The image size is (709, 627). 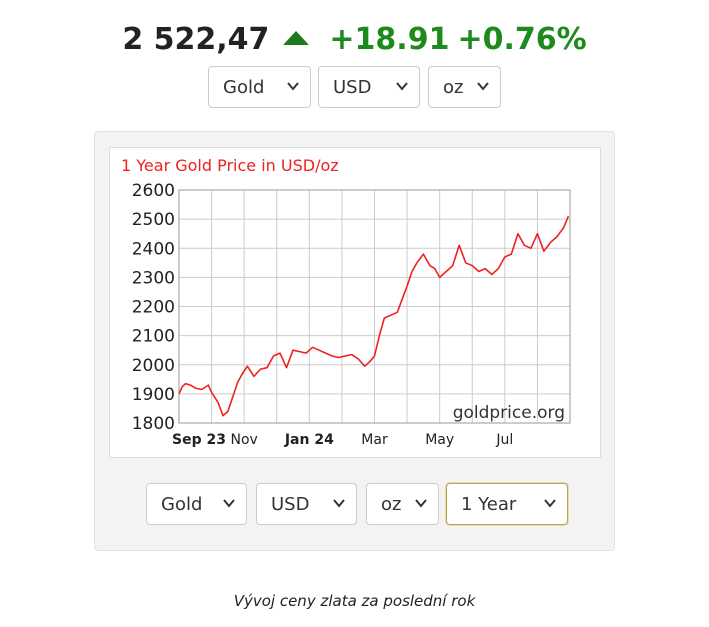 I want to click on y-tick-label: 2200, so click(x=153, y=308).